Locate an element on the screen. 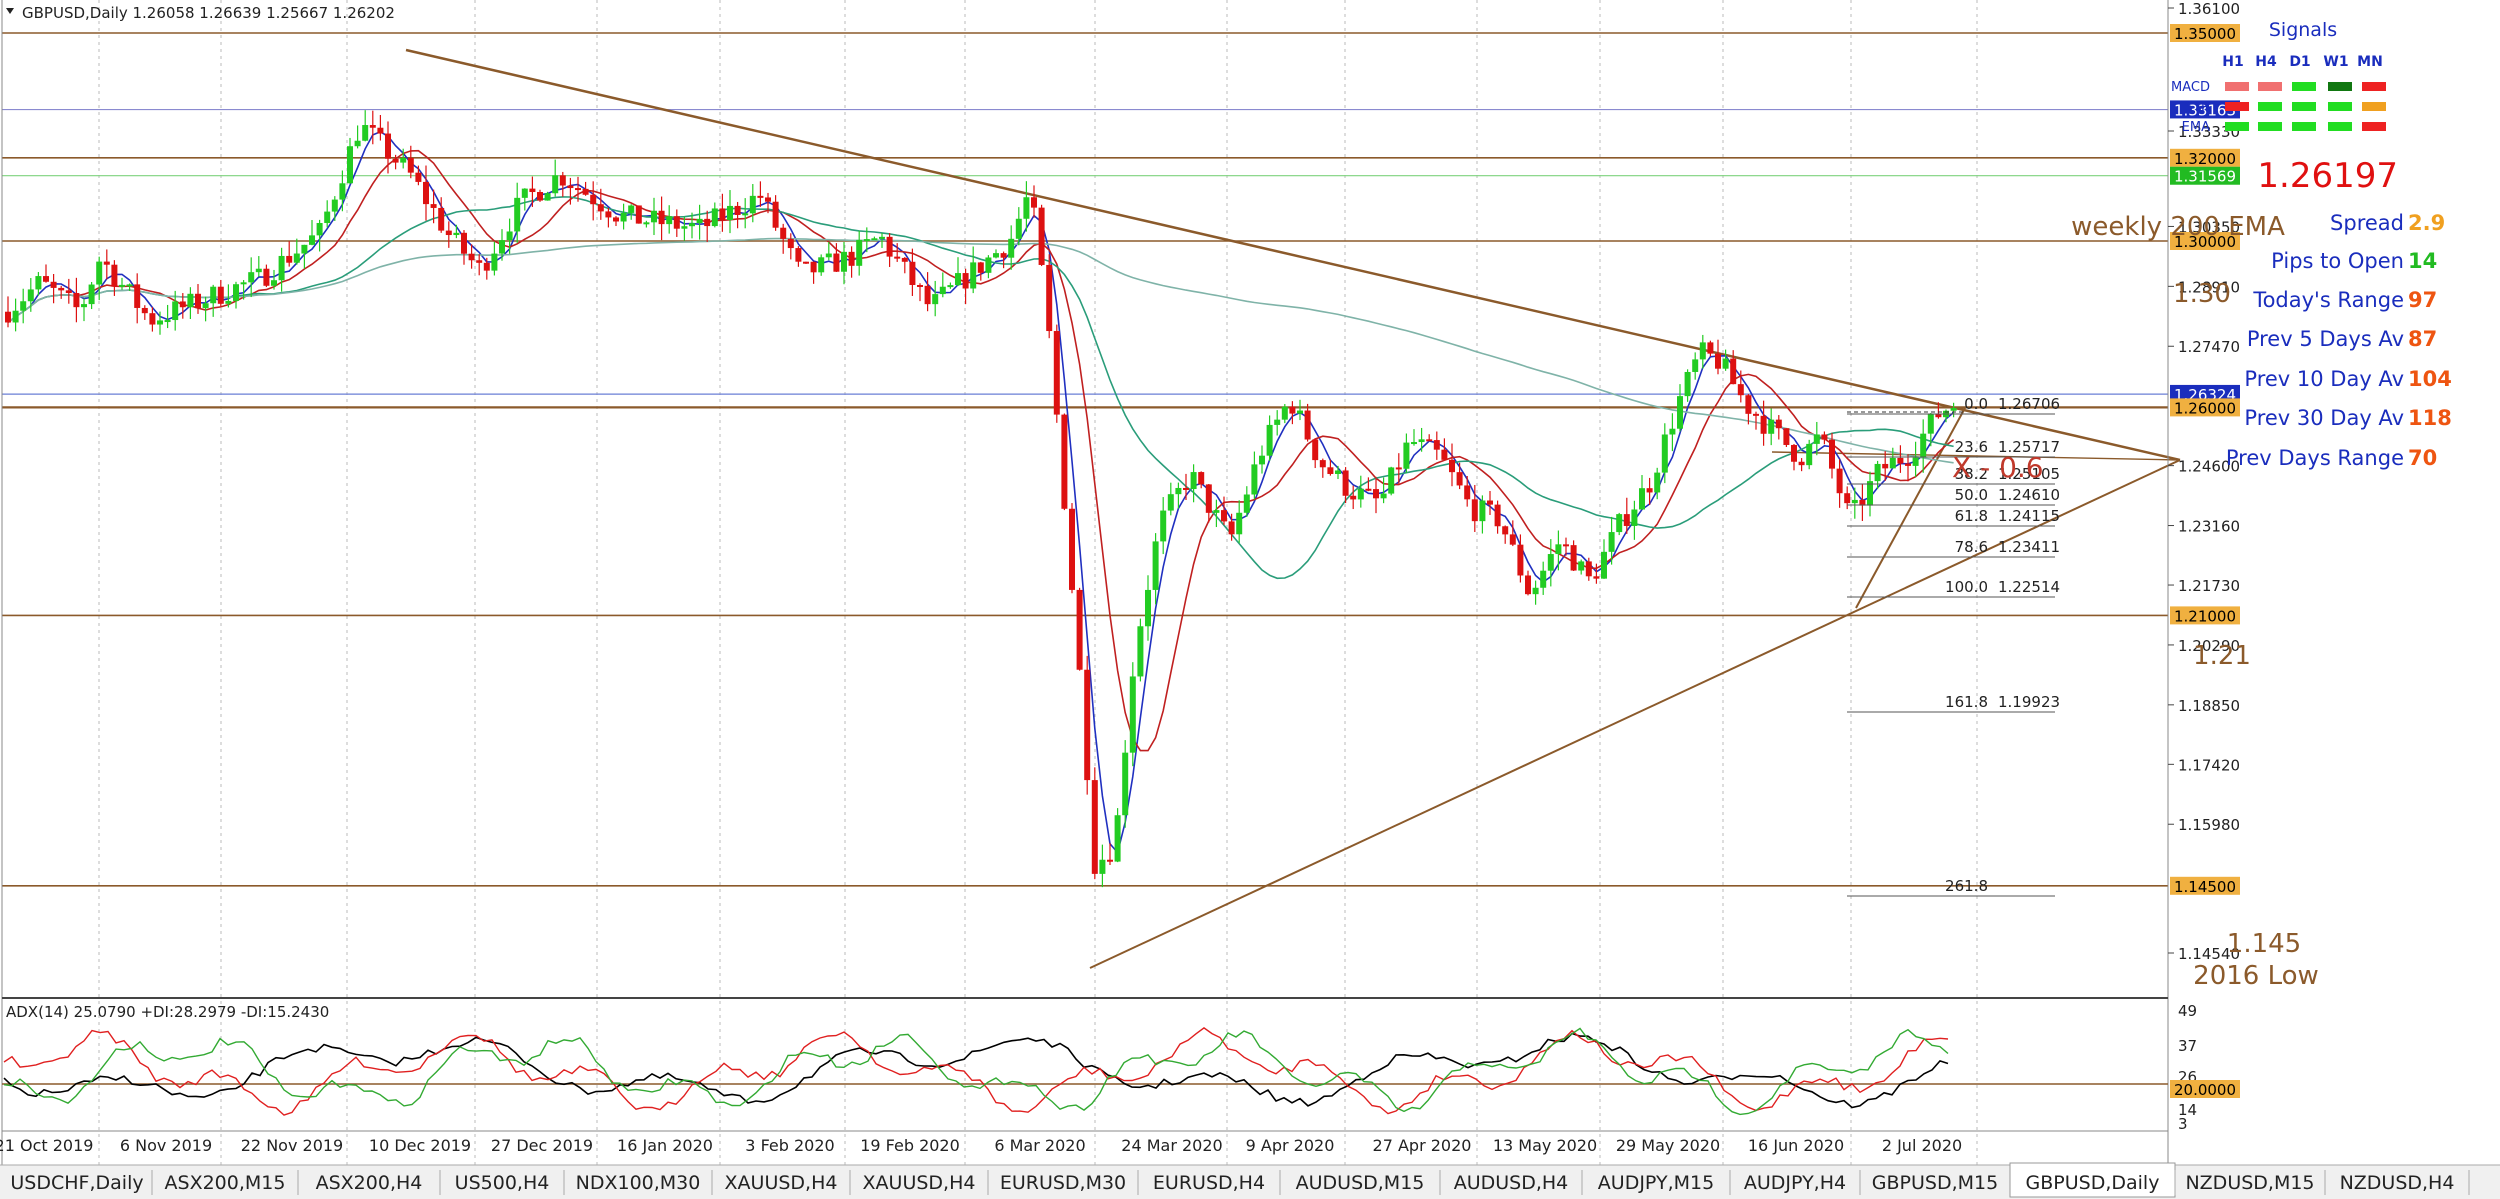  fib-level-pct: 261.8 is located at coordinates (1966, 886).